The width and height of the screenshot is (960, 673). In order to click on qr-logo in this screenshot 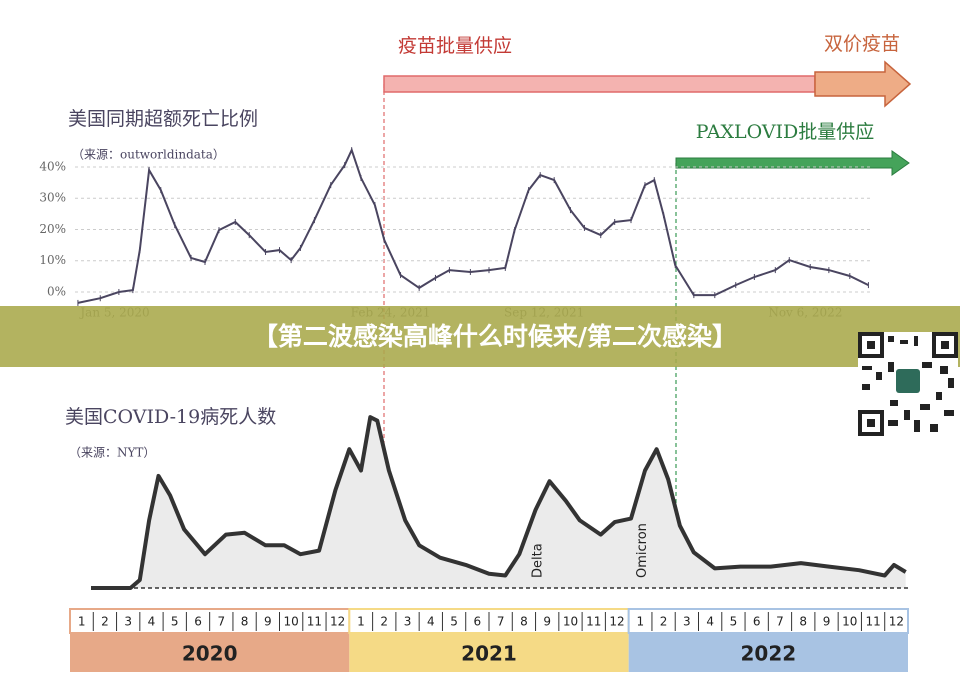, I will do `click(908, 381)`.